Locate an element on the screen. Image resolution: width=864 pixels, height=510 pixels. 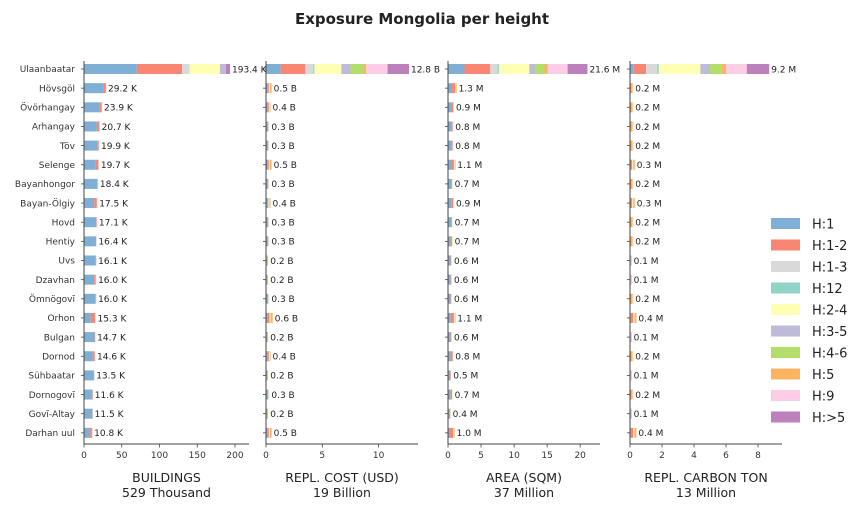
data-label: 29.2 K is located at coordinates (123, 89).